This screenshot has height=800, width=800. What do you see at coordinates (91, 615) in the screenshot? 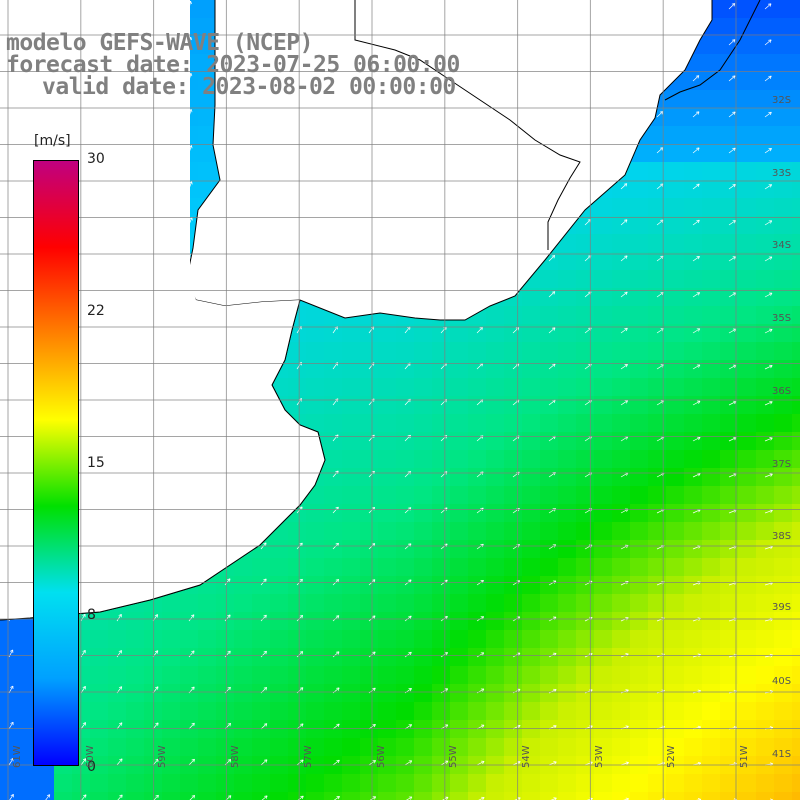
I see `colorbar-tick-8: 8` at bounding box center [91, 615].